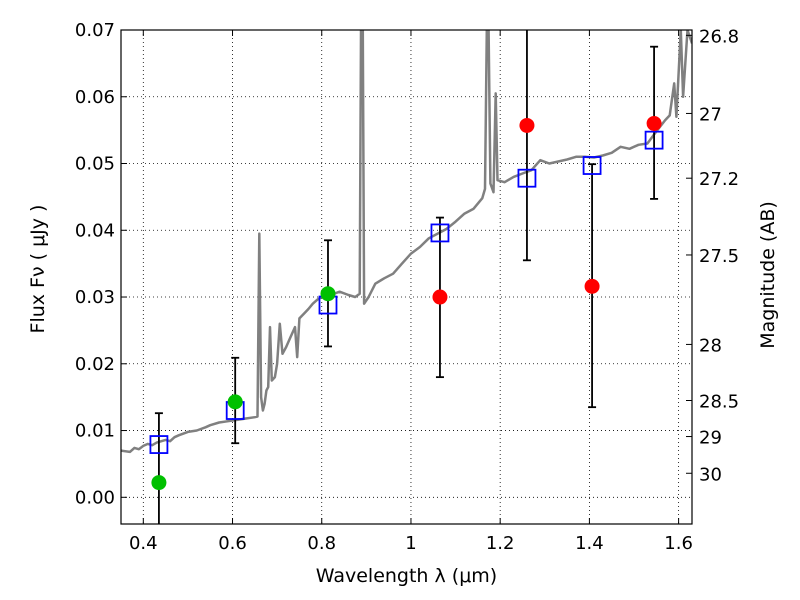 Image resolution: width=800 pixels, height=600 pixels. Describe the element at coordinates (500, 543) in the screenshot. I see `x-tick-label: 1.2` at that location.